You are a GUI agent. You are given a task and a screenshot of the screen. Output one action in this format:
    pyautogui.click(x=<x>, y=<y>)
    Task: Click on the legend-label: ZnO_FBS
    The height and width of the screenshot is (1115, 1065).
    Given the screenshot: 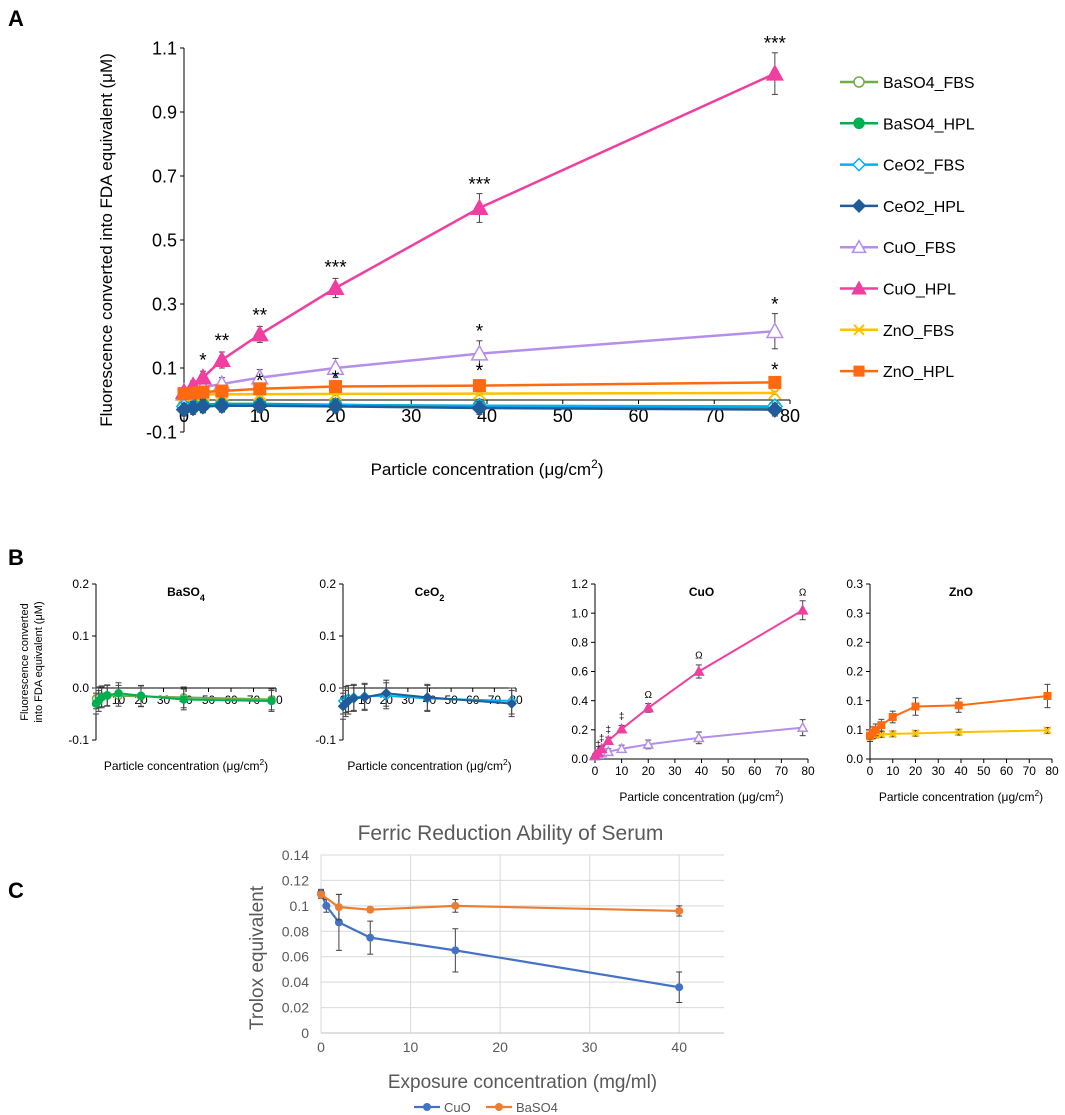 What is the action you would take?
    pyautogui.click(x=918, y=331)
    